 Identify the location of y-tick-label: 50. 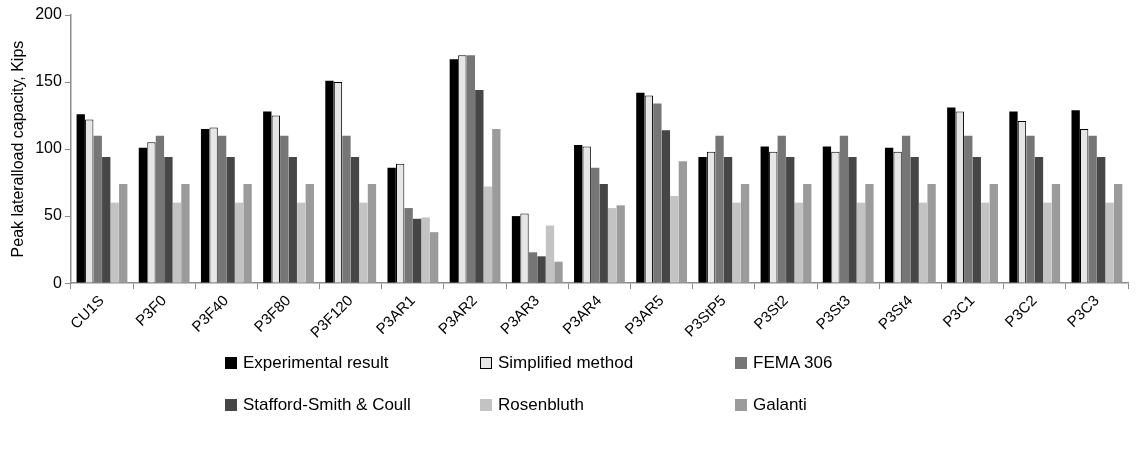
(53, 215).